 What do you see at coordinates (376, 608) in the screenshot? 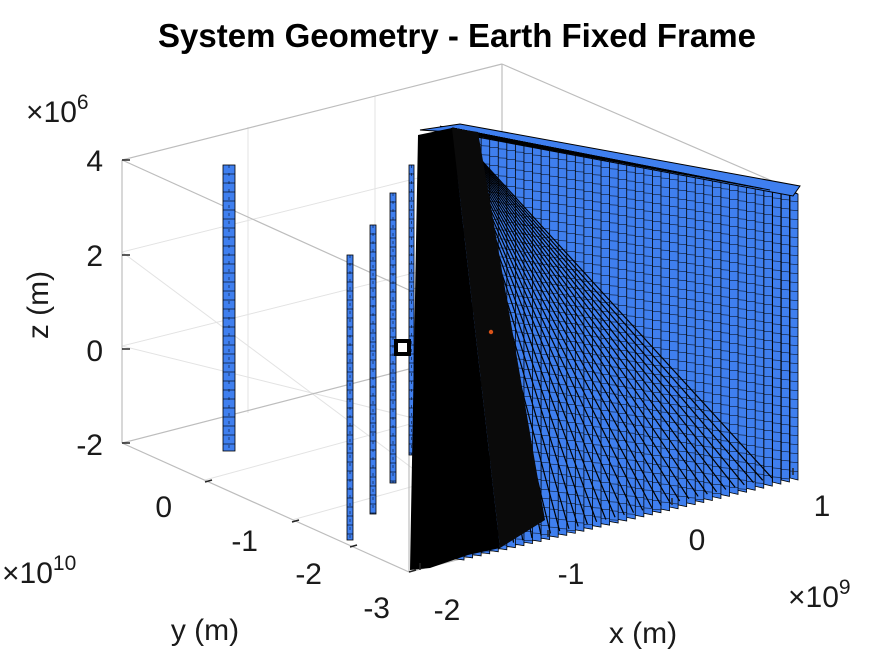
I see `y-tick-label: -3` at bounding box center [376, 608].